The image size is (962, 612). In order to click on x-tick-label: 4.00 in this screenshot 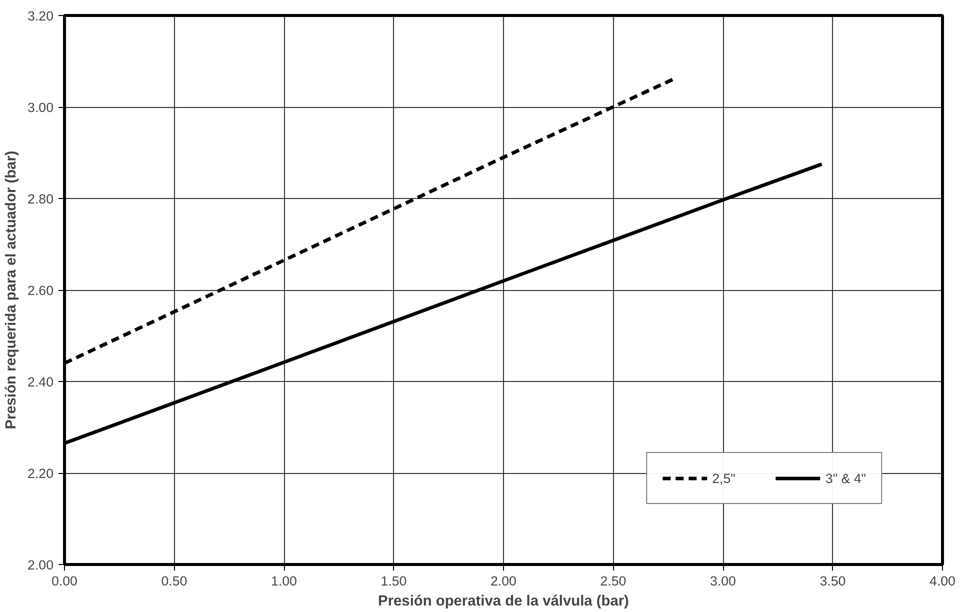, I will do `click(943, 581)`.